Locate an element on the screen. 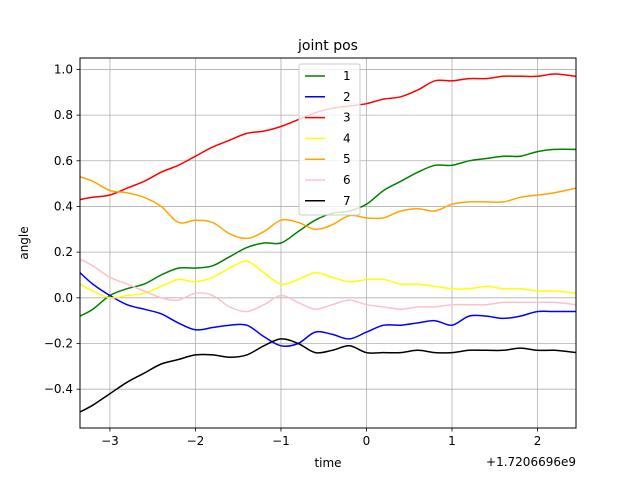 The image size is (640, 480). legend-label-2: 2 is located at coordinates (347, 97).